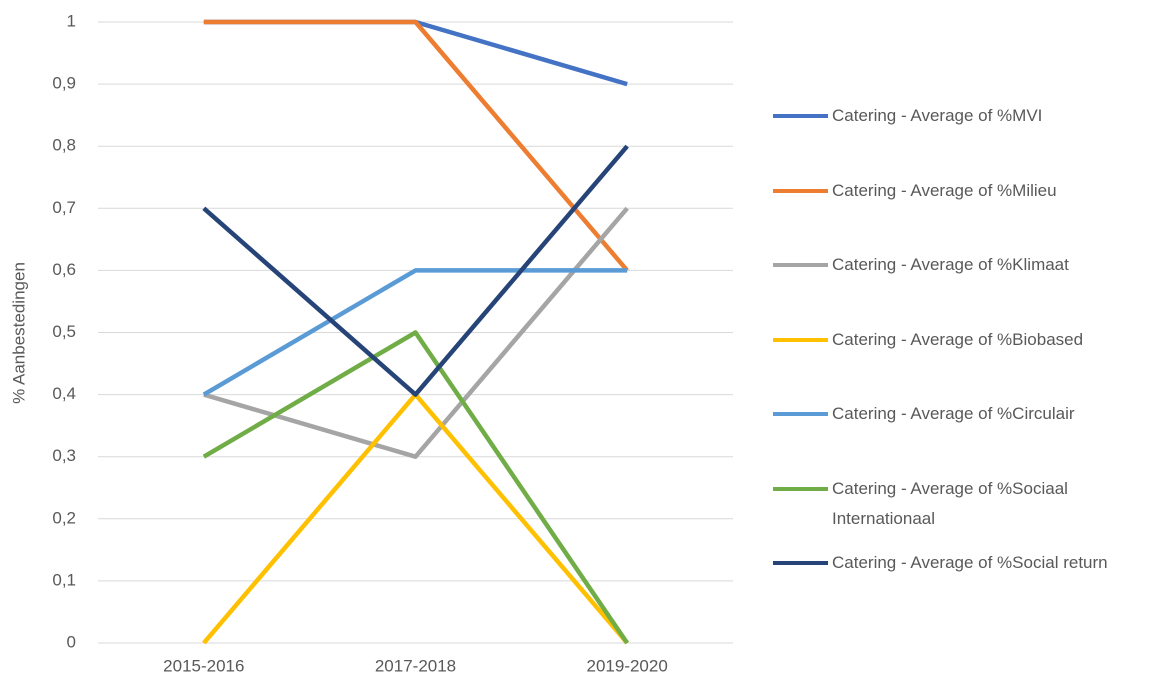 This screenshot has width=1165, height=687. What do you see at coordinates (950, 264) in the screenshot?
I see `legend-label: Catering - Average of %Klimaat` at bounding box center [950, 264].